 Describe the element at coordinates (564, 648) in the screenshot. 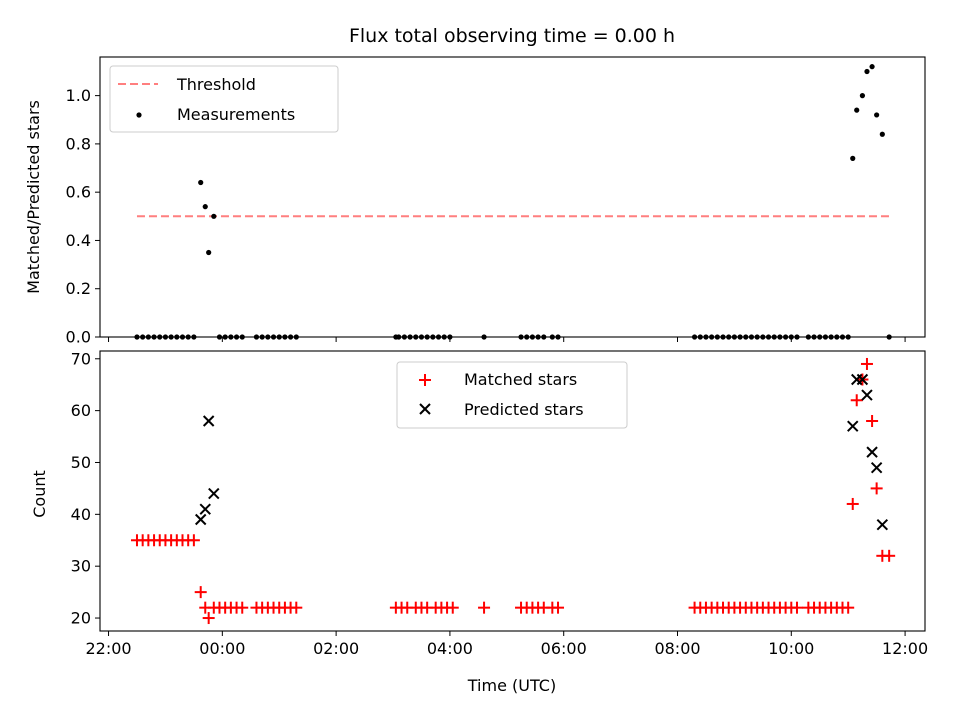

I see `x-tick-label: 06:00` at that location.